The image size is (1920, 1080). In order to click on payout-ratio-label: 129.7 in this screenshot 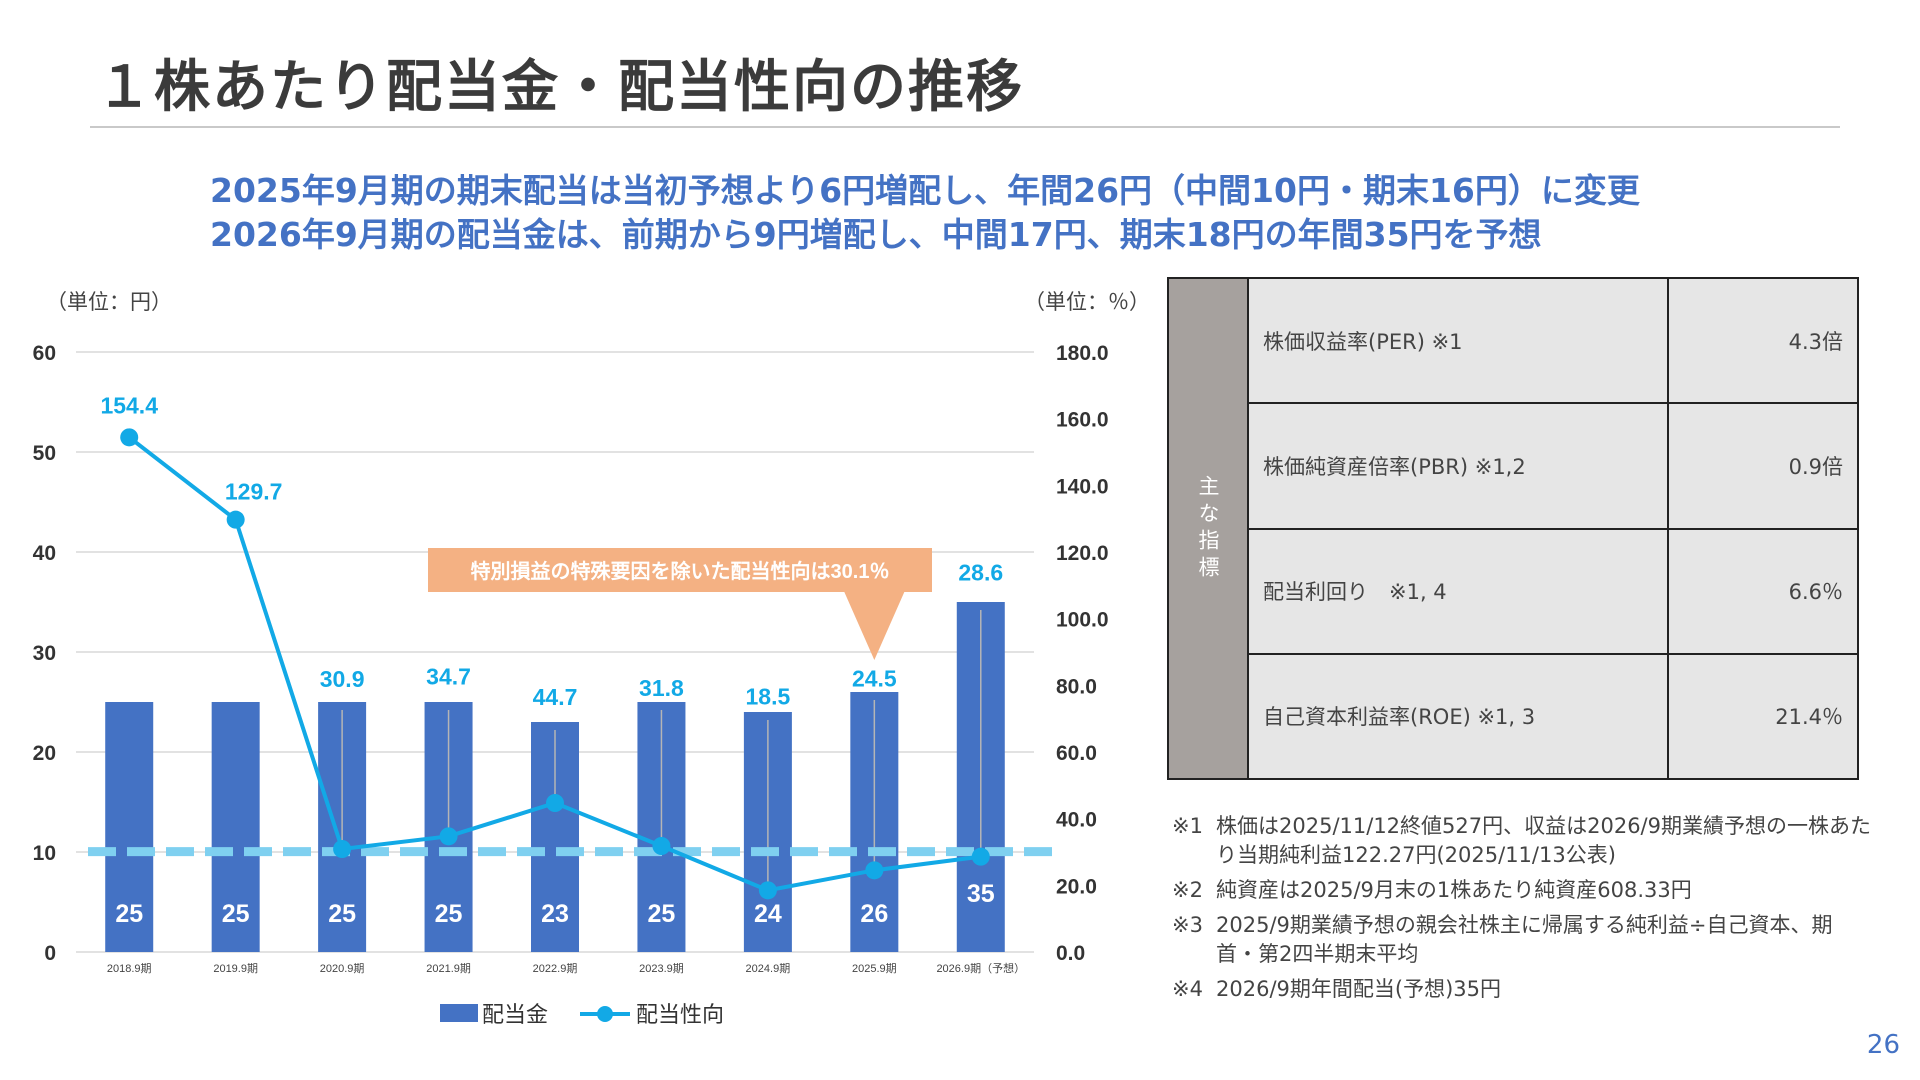, I will do `click(254, 492)`.